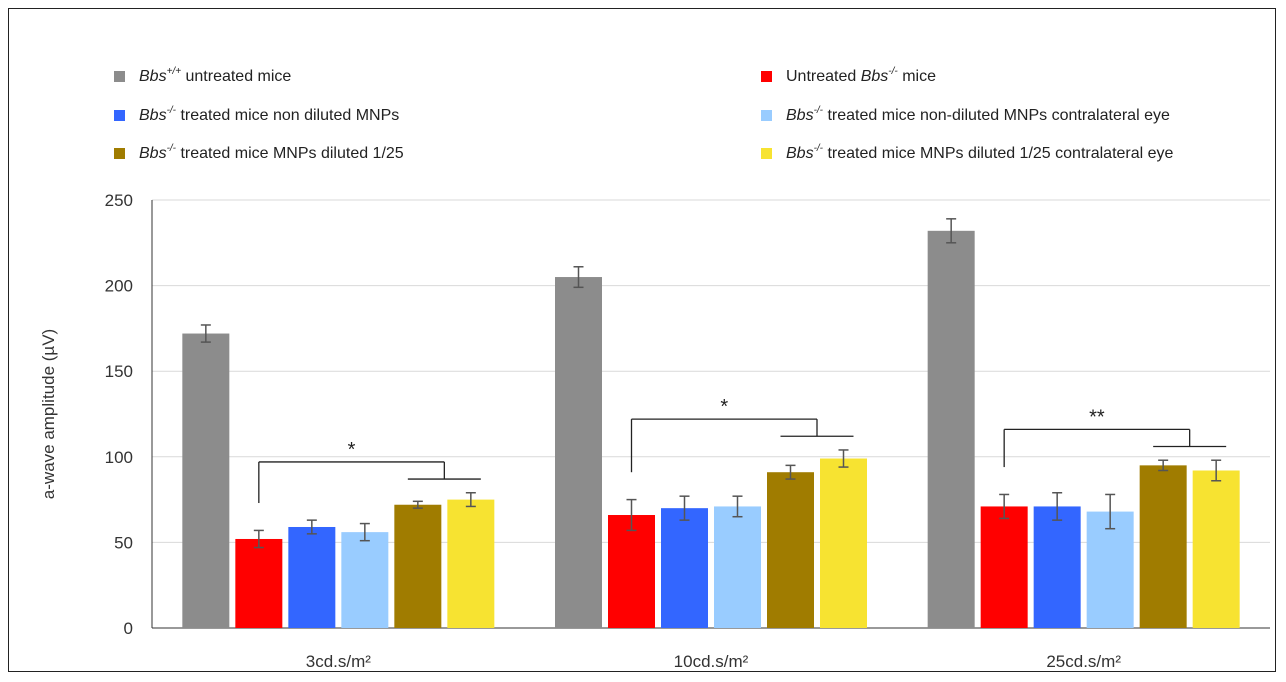 This screenshot has height=682, width=1286. What do you see at coordinates (215, 75) in the screenshot?
I see `legend-label: Bbs+/+ untreated mice` at bounding box center [215, 75].